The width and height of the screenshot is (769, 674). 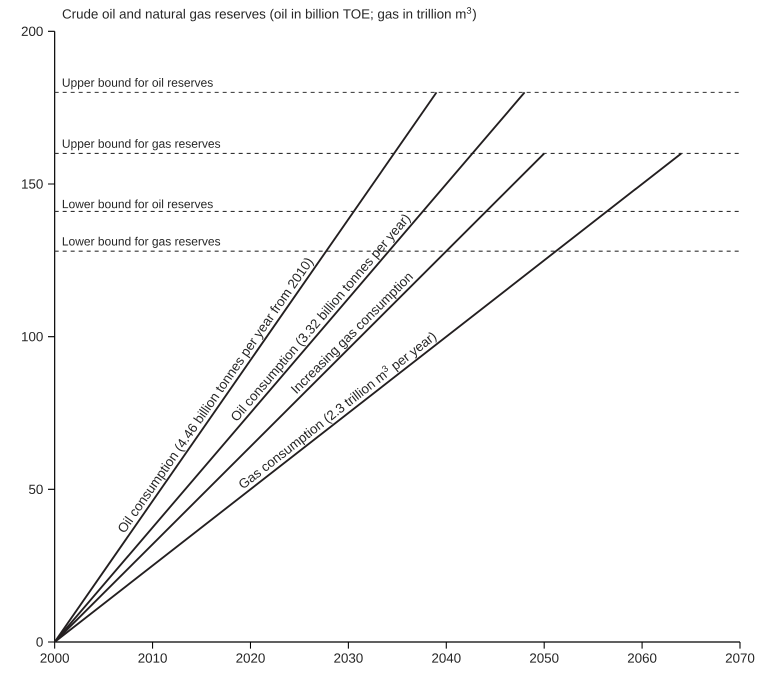 I want to click on x-tick-label: 2020, so click(x=250, y=658).